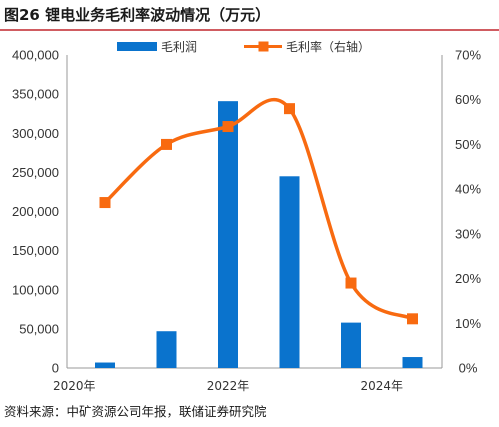 Image resolution: width=499 pixels, height=427 pixels. What do you see at coordinates (137, 15) in the screenshot?
I see `figure-title: 图26 锂电业务毛利率波动情况（万元）` at bounding box center [137, 15].